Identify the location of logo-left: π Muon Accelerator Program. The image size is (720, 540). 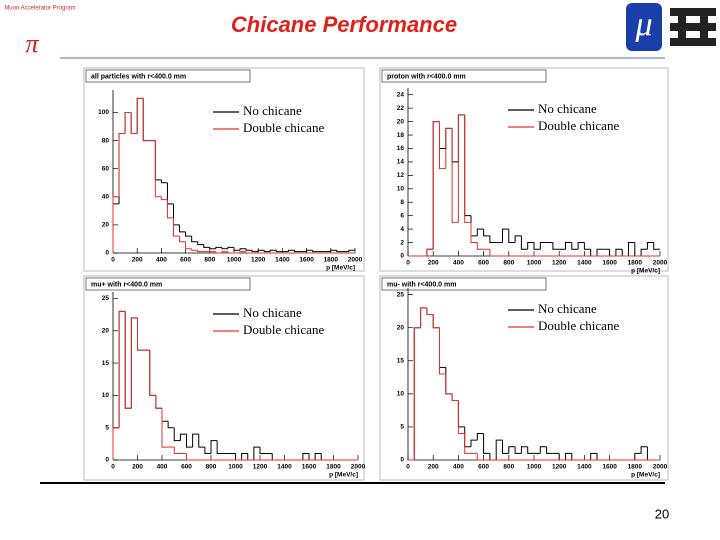
(39, 32).